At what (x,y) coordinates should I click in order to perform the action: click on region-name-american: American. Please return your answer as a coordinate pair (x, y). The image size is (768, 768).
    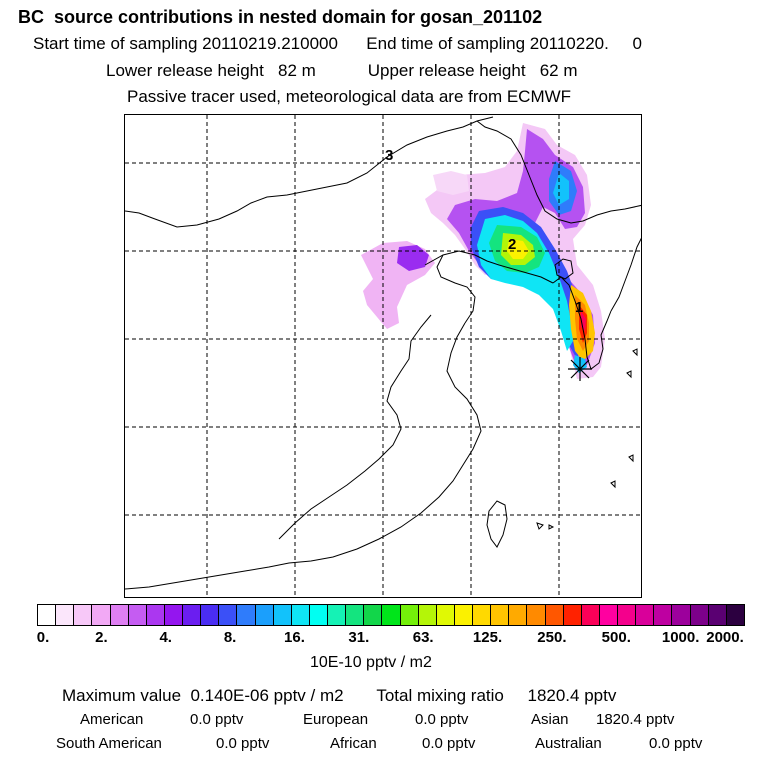
    Looking at the image, I should click on (112, 719).